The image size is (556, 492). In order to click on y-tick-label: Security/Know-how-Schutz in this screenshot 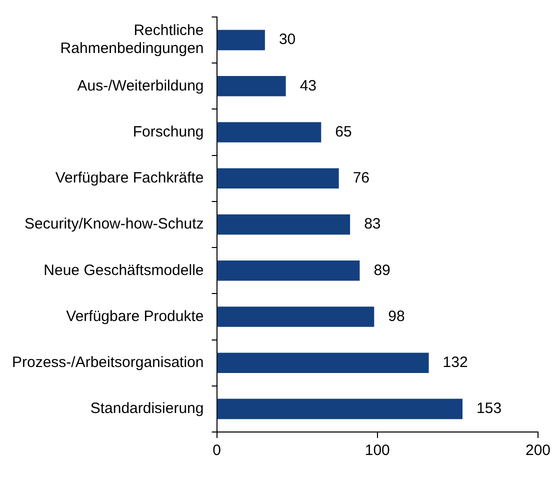, I will do `click(114, 224)`.